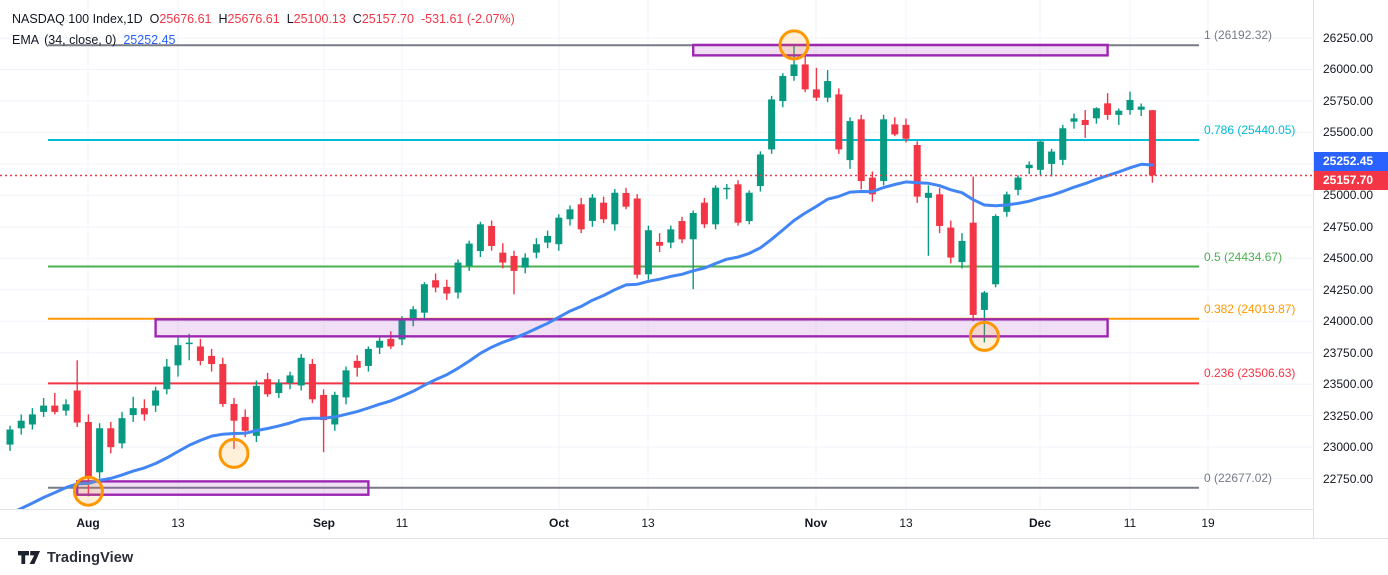 This screenshot has width=1388, height=575. What do you see at coordinates (631, 328) in the screenshot?
I see `demand-zone-middle` at bounding box center [631, 328].